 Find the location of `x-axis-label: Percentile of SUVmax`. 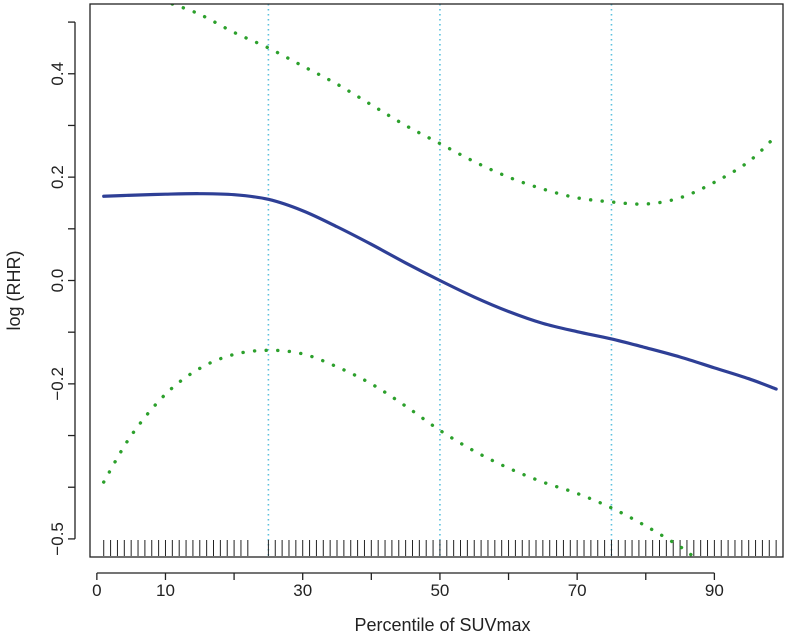

x-axis-label: Percentile of SUVmax is located at coordinates (442, 625).